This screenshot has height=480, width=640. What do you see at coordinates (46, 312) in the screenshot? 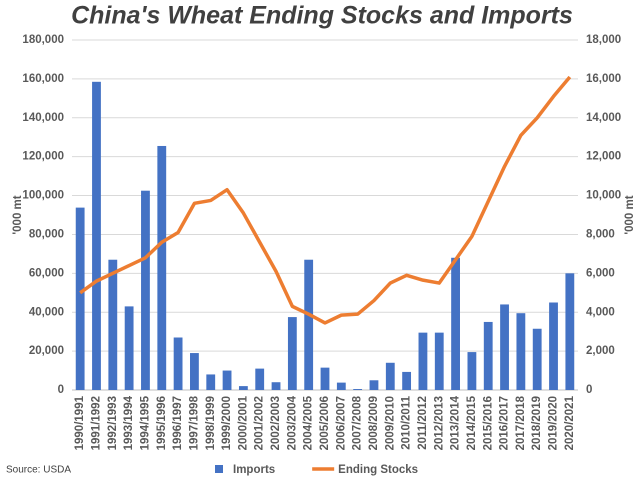
I see `y-tick-label: 40,000` at bounding box center [46, 312].